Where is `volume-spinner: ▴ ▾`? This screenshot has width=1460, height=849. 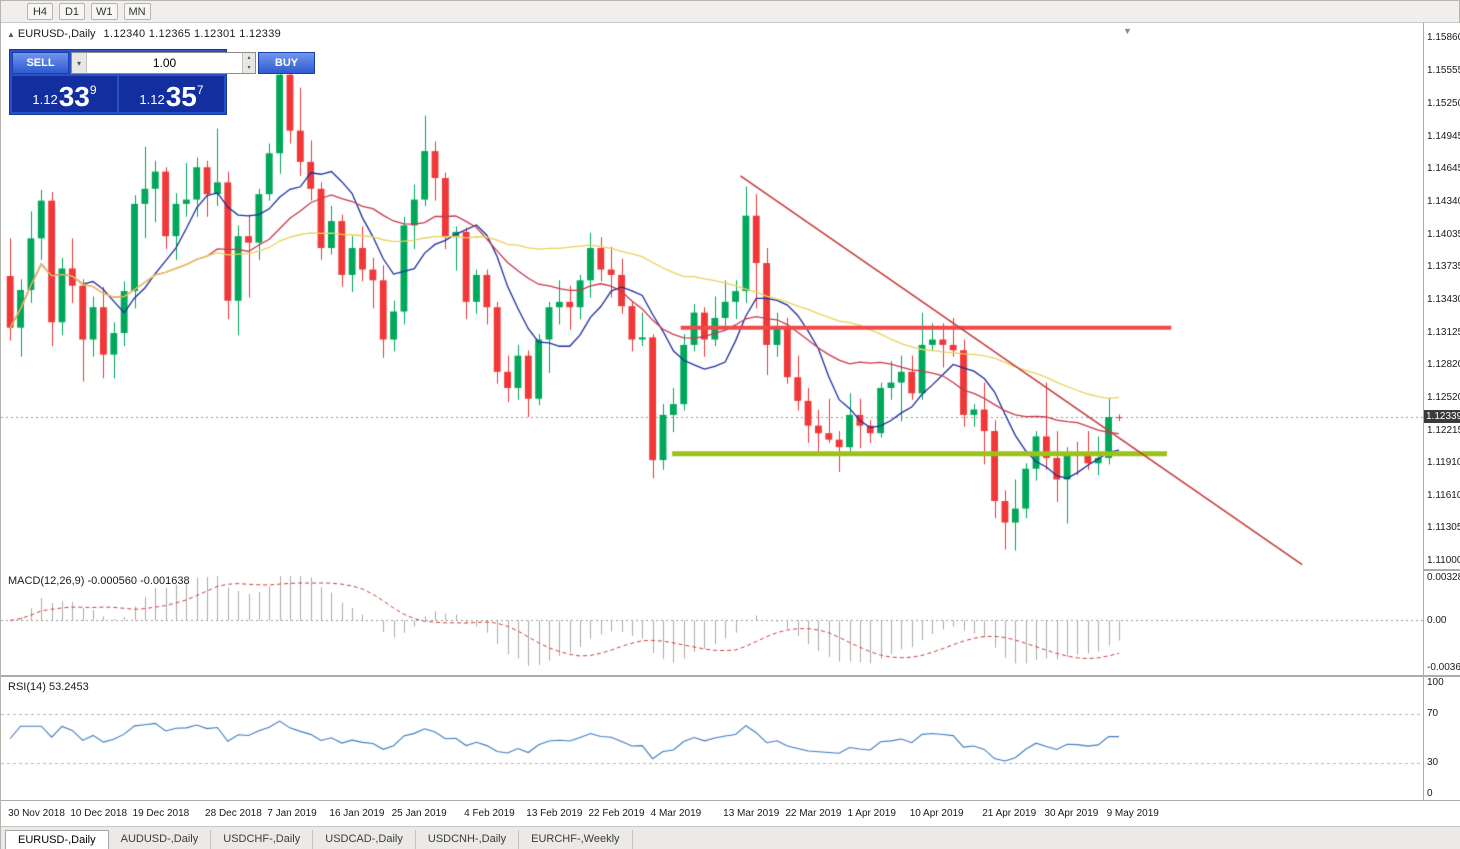
volume-spinner: ▴ ▾ is located at coordinates (248, 63).